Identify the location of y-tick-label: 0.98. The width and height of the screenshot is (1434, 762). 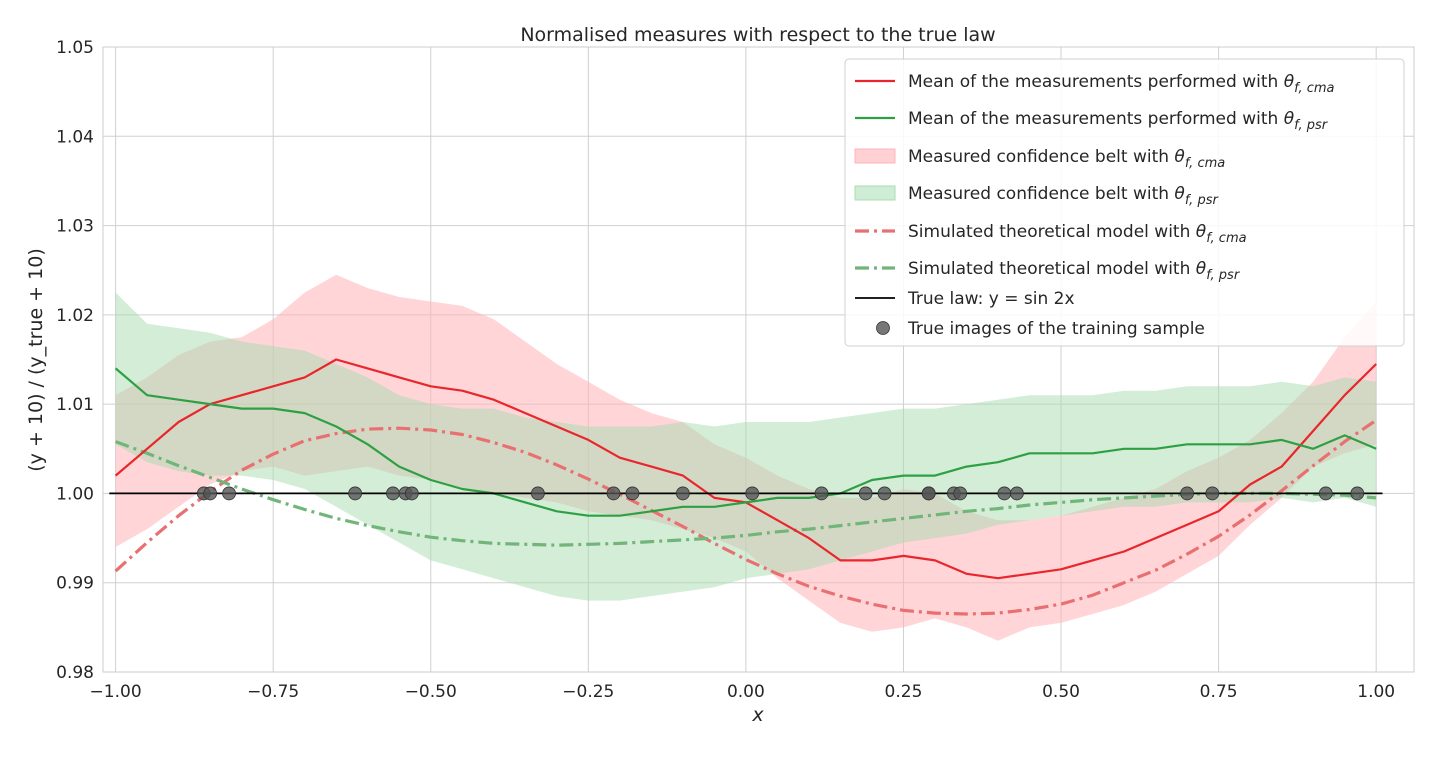
(75, 673).